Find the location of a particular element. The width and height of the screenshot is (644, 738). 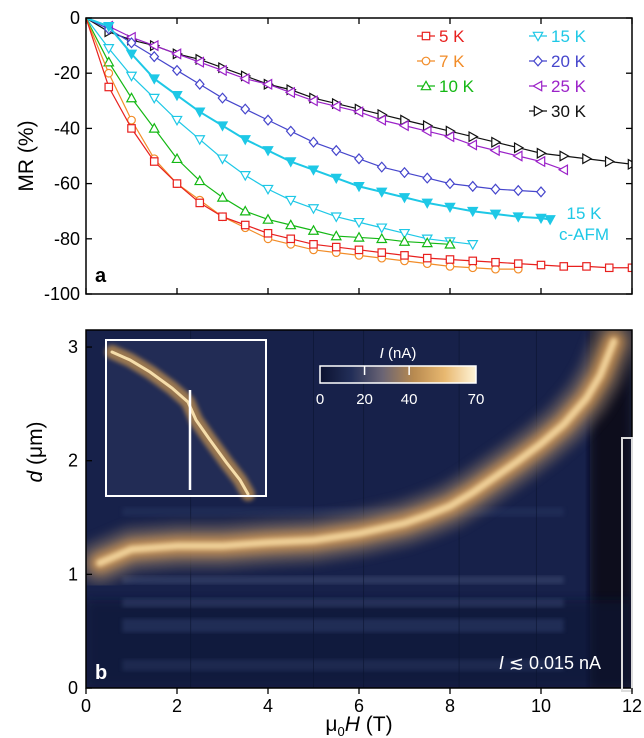

y-title-unit: (μm) is located at coordinates (35, 445).